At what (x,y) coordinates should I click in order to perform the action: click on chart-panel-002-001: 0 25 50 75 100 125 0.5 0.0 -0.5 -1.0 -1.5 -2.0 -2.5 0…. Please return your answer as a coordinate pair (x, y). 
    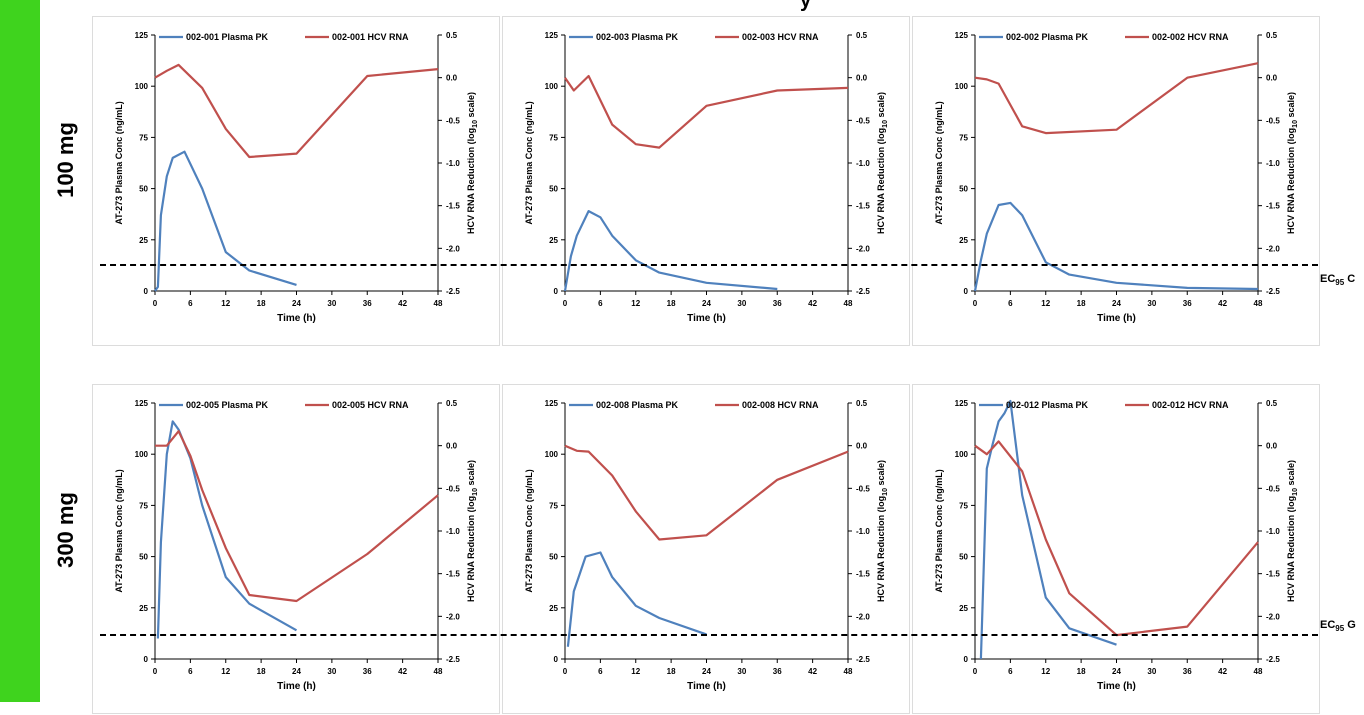
    Looking at the image, I should click on (296, 181).